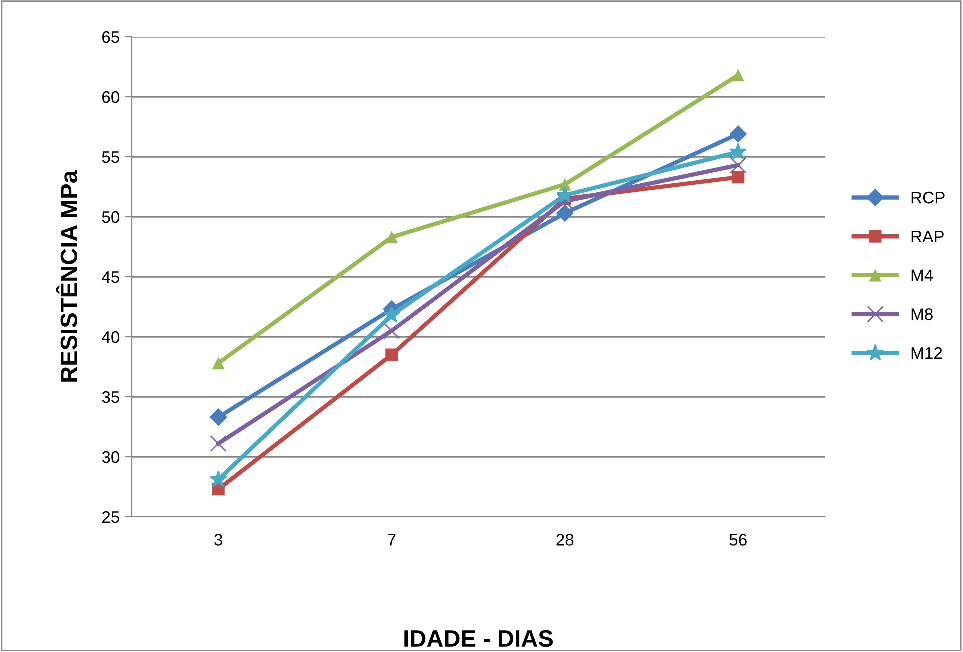 The width and height of the screenshot is (963, 652). Describe the element at coordinates (111, 37) in the screenshot. I see `y-tick-label: 65` at that location.